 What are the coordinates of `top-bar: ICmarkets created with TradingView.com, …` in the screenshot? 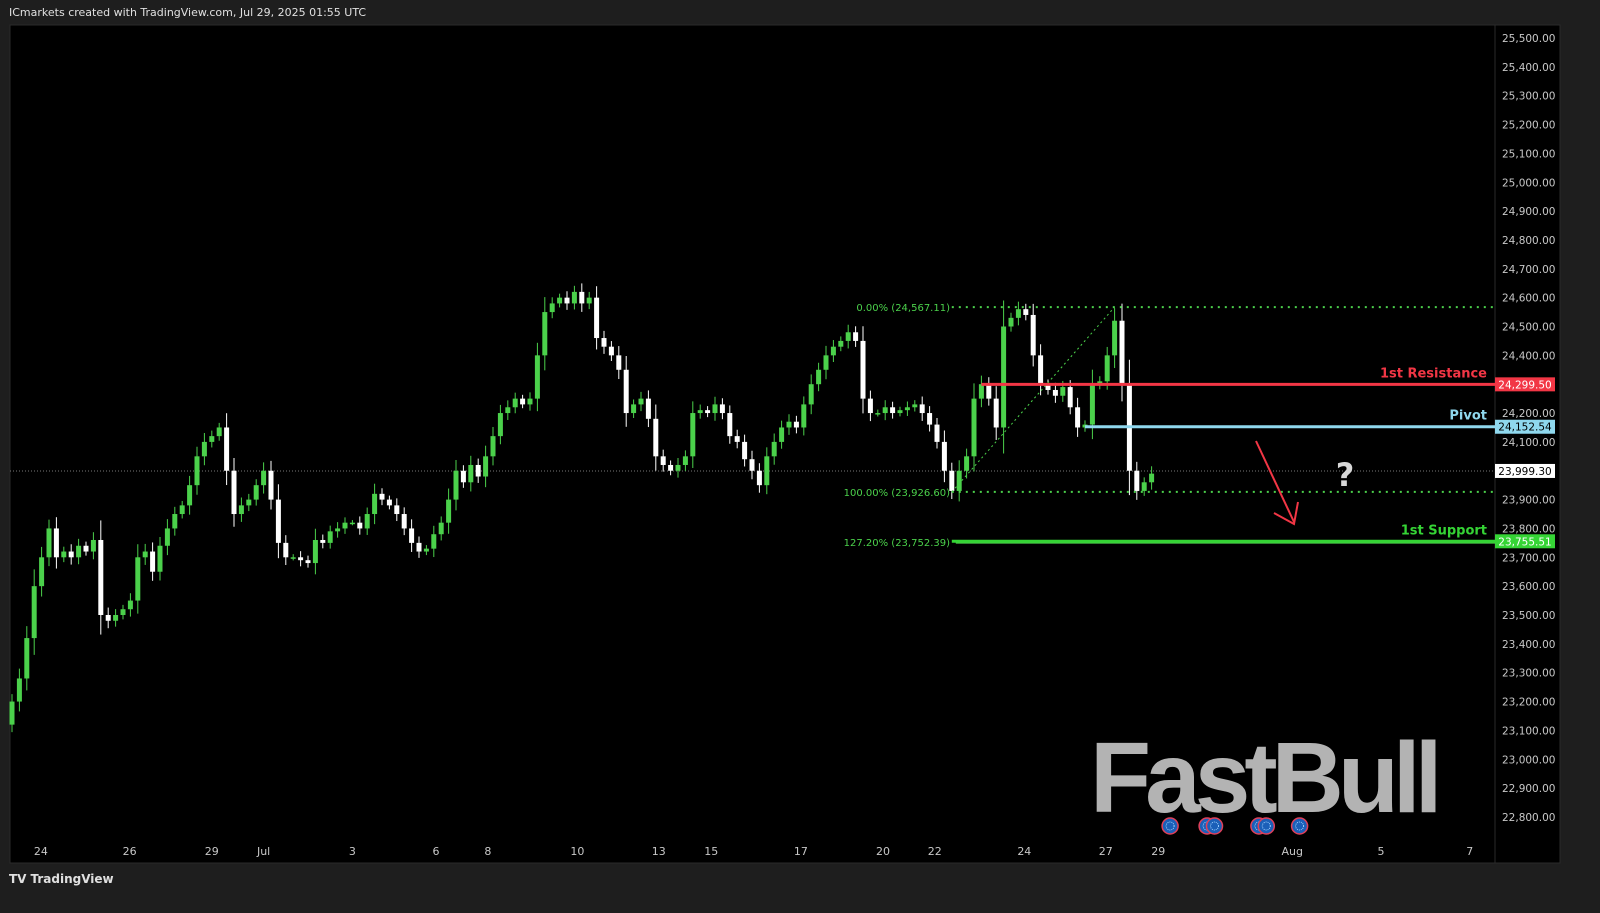 It's located at (800, 12).